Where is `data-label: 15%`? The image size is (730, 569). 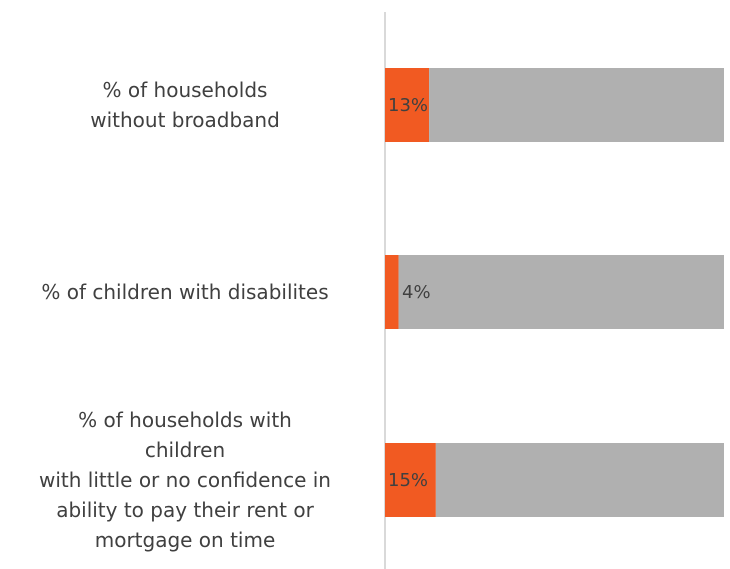 data-label: 15% is located at coordinates (408, 480).